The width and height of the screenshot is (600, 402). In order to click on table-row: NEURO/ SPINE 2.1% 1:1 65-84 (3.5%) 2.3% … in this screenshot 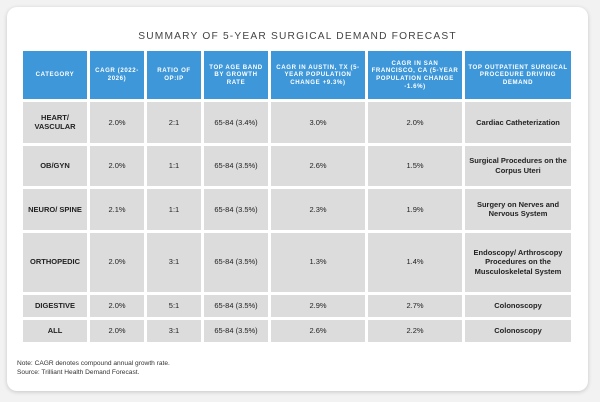, I will do `click(297, 209)`.